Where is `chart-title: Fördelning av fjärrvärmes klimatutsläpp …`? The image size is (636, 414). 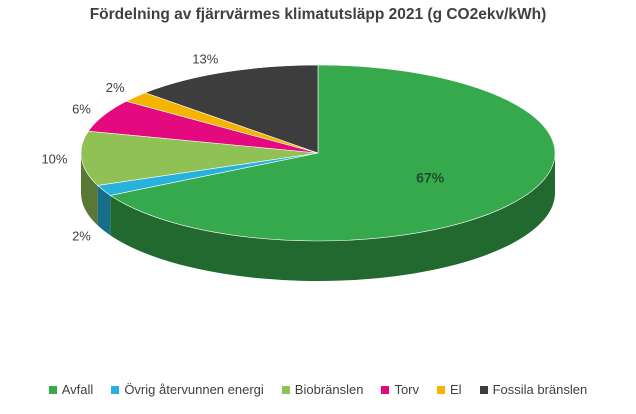 chart-title: Fördelning av fjärrvärmes klimatutsläpp … is located at coordinates (318, 14).